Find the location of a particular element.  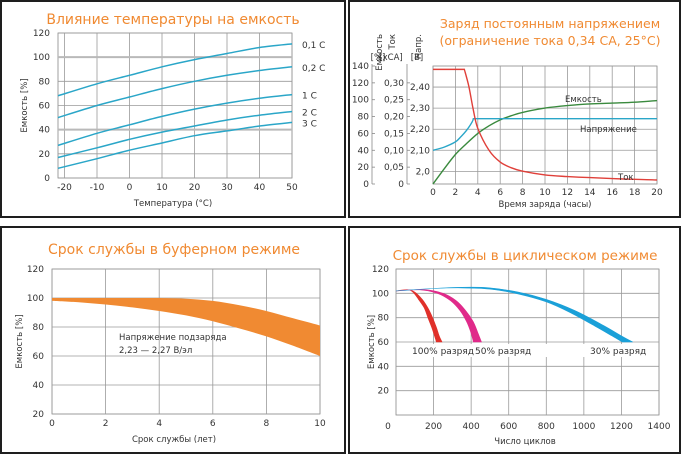

annotation-line-2: 2,23 — 2,27 В/эл is located at coordinates (155, 351).